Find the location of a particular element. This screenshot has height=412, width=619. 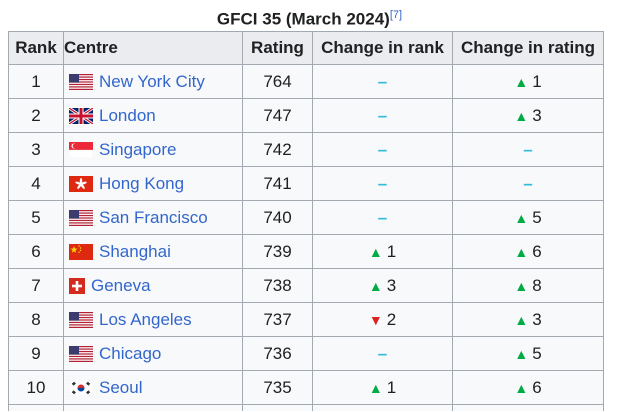

centre-cell: Seoul is located at coordinates (153, 387).